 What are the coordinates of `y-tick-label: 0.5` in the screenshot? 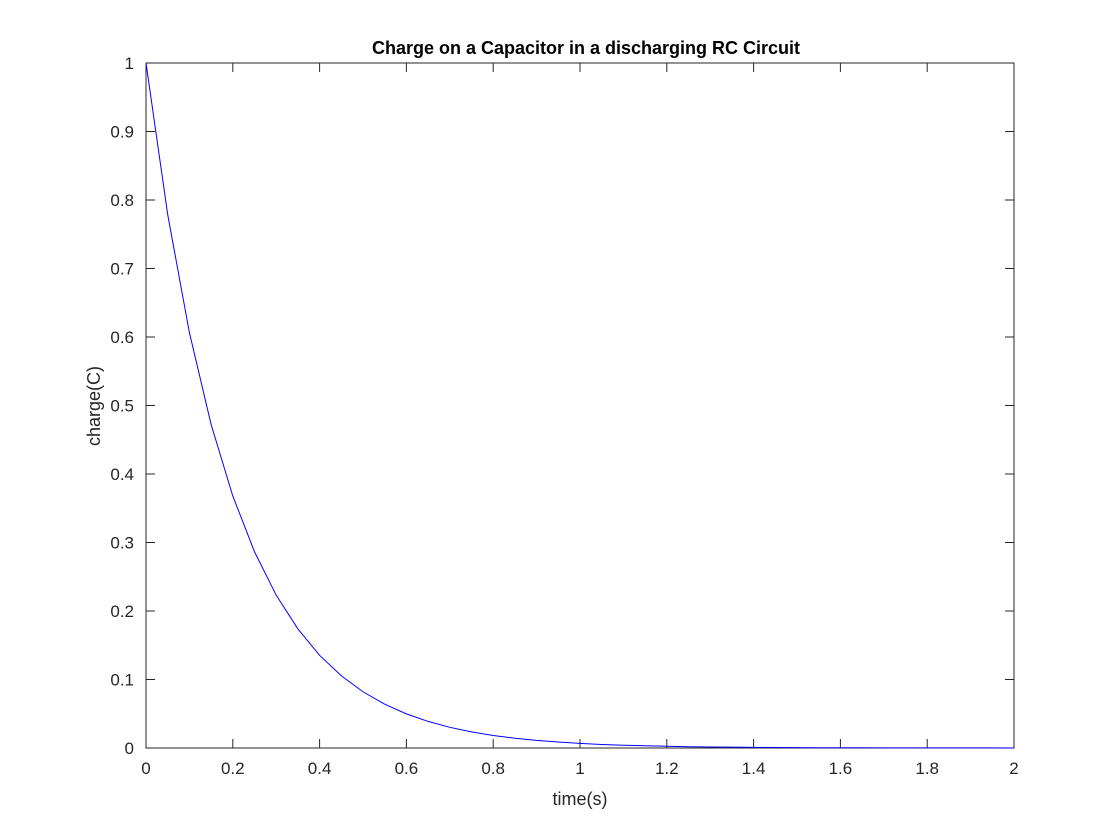 It's located at (122, 406).